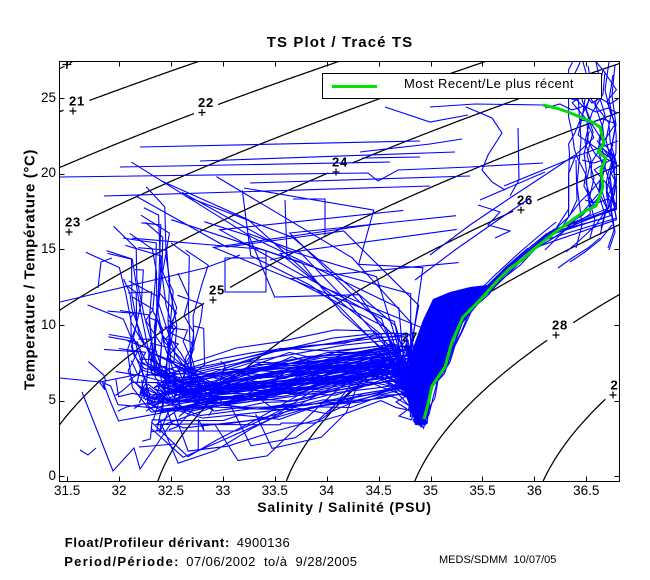 This screenshot has width=650, height=580. Describe the element at coordinates (77, 101) in the screenshot. I see `svg-text: 21` at that location.